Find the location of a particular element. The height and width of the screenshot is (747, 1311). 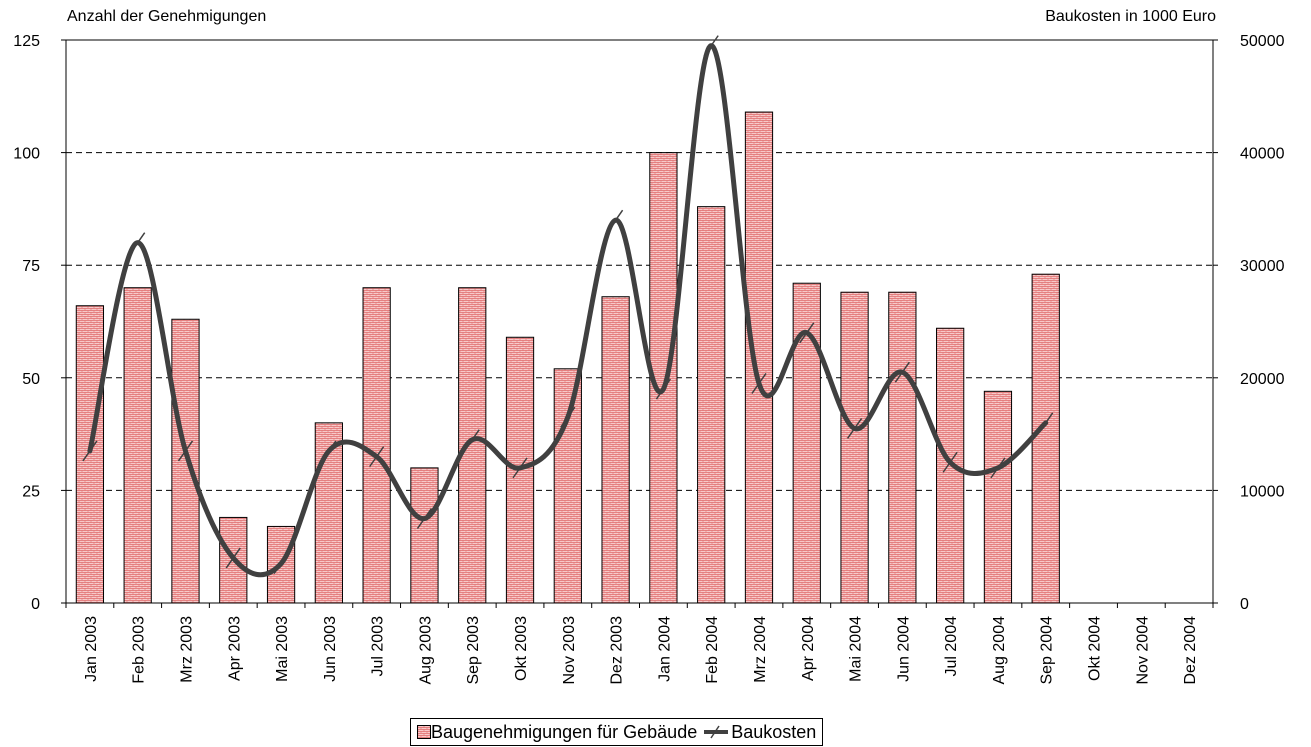

legend-label-line: Baukosten is located at coordinates (774, 731).